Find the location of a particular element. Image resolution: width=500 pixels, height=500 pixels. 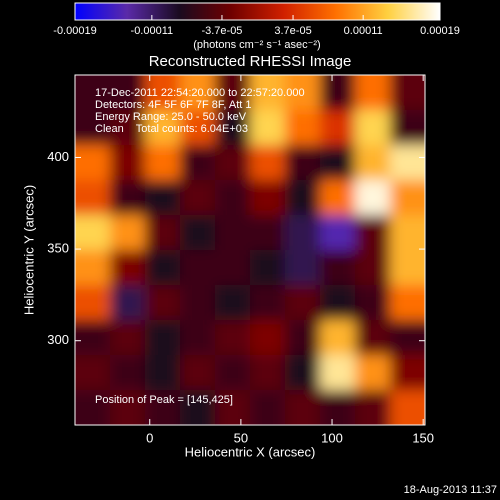

annotation: 17-Dec-2011 22:54:20.000 to 22:57:20.000 is located at coordinates (200, 93).